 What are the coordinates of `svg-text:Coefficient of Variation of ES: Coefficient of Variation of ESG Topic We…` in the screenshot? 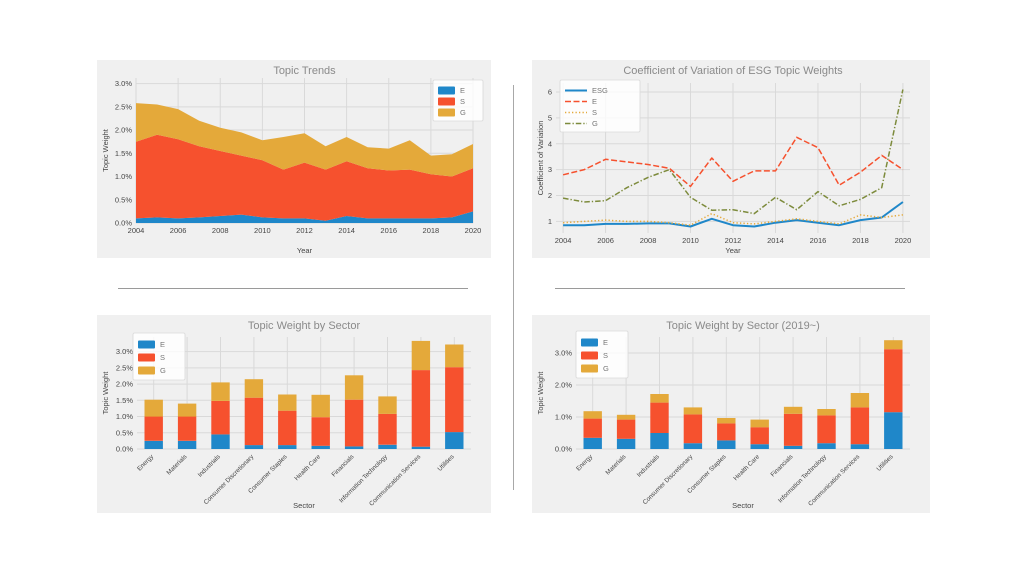 It's located at (733, 71).